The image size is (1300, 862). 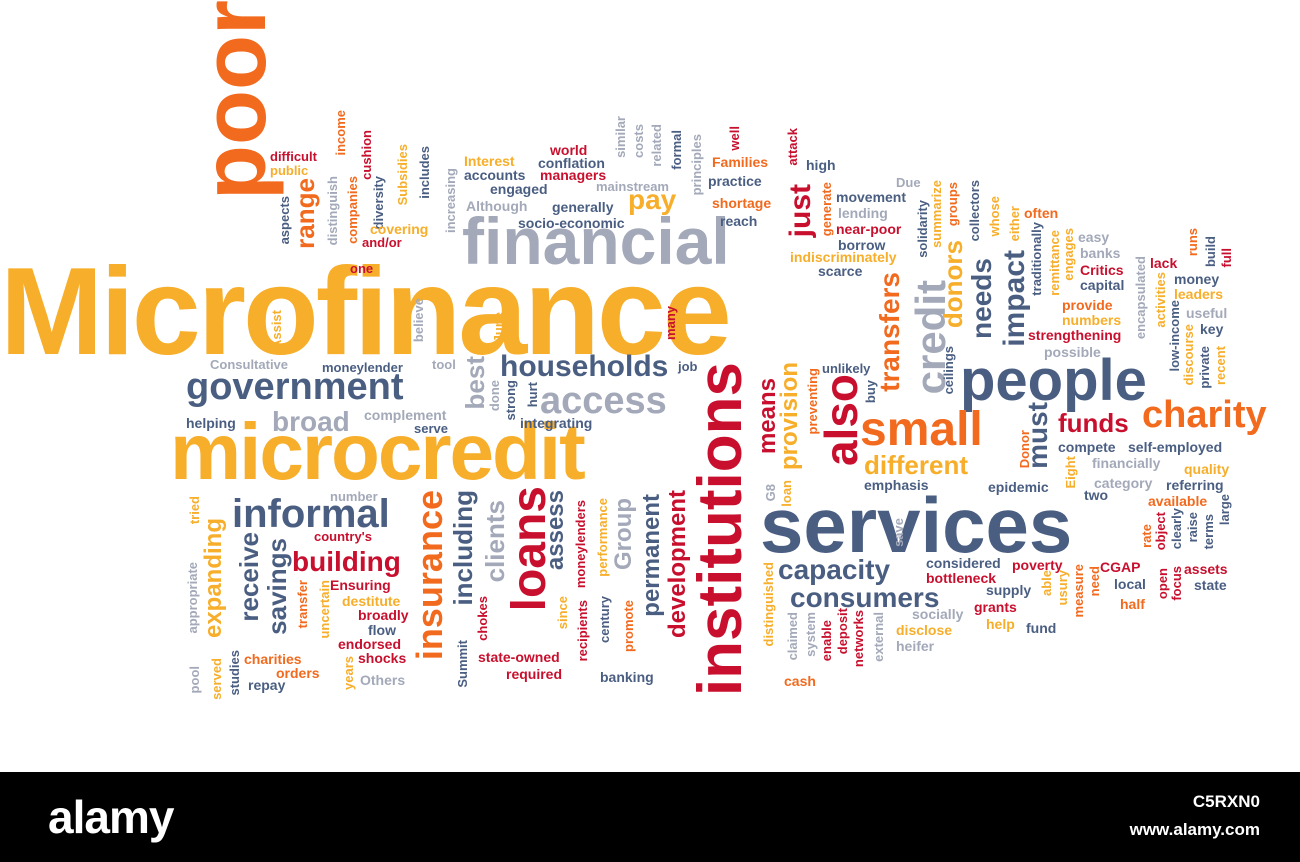 I want to click on word: usury, so click(x=1062, y=588).